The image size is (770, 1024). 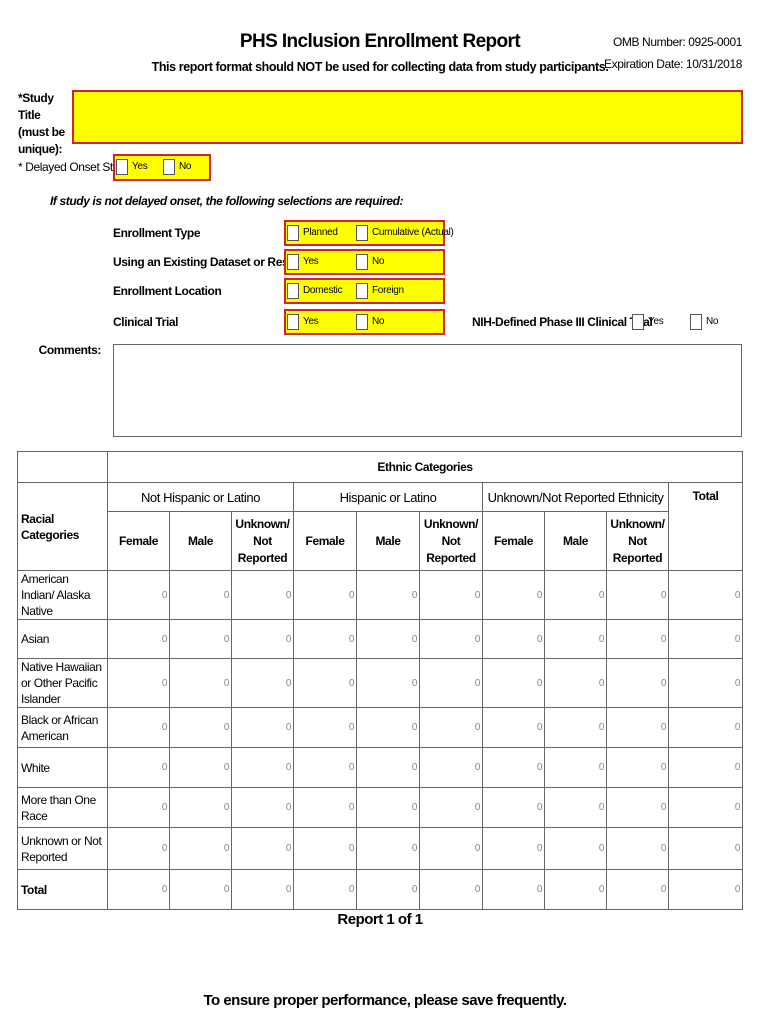 I want to click on race-label: White, so click(x=62, y=767).